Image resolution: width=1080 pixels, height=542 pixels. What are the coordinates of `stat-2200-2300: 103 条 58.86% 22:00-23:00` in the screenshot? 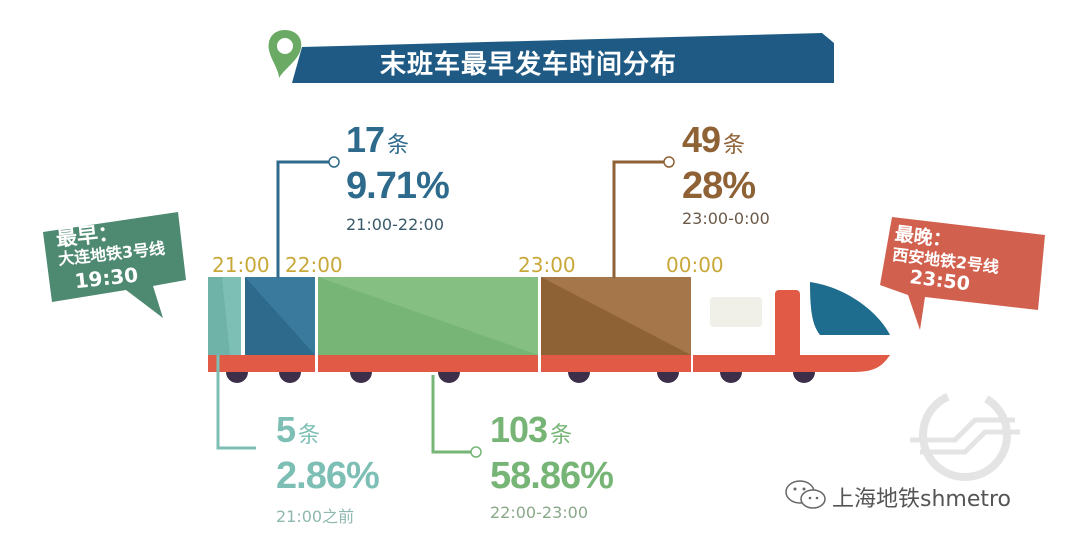 It's located at (552, 466).